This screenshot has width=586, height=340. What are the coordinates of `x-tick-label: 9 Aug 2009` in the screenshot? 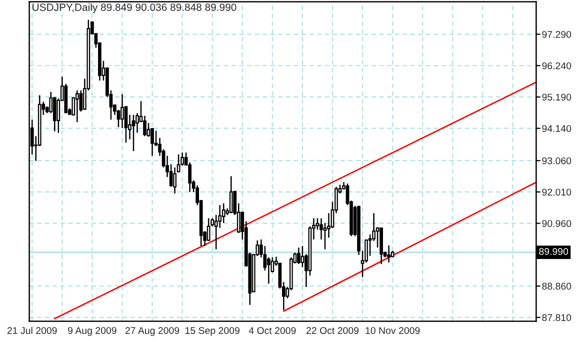 It's located at (92, 331).